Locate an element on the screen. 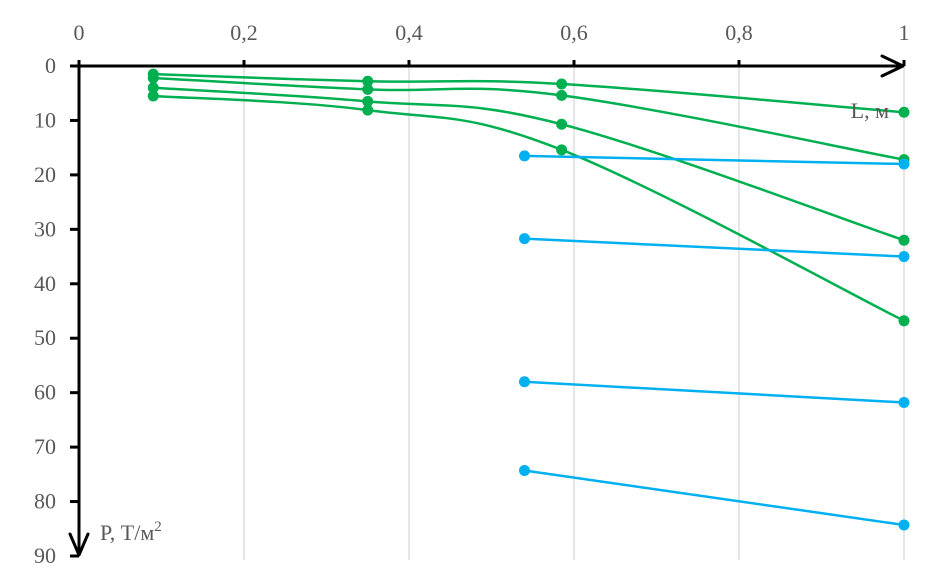 The width and height of the screenshot is (933, 584). data-point-s0-p3 is located at coordinates (904, 112).